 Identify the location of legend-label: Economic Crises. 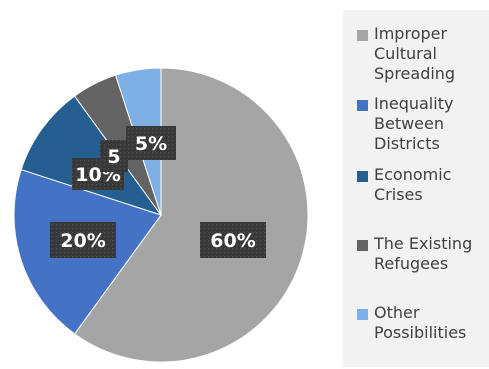
(413, 184).